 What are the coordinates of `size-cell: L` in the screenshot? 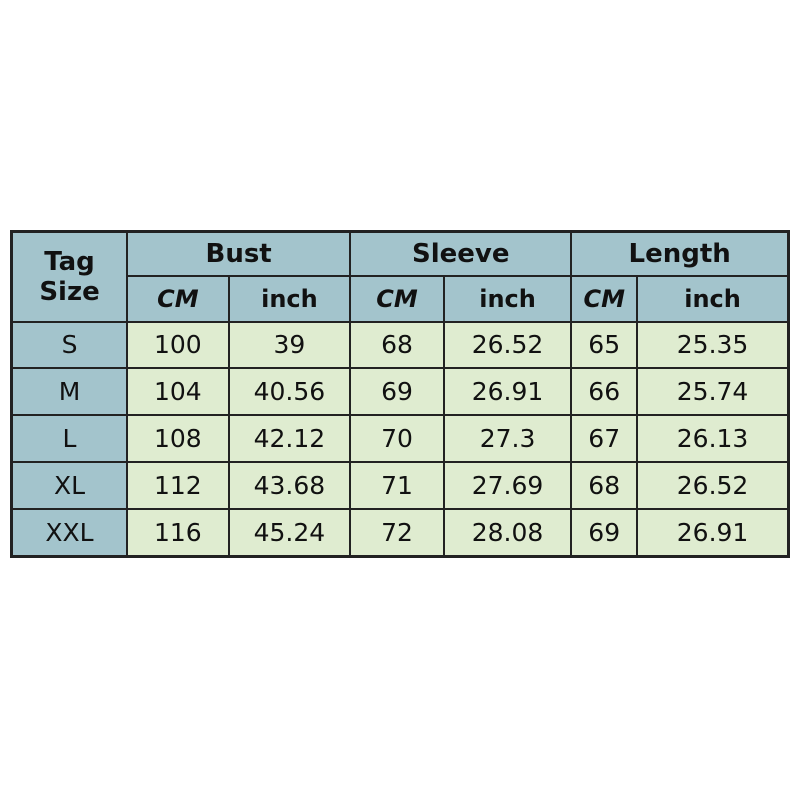 It's located at (69, 439).